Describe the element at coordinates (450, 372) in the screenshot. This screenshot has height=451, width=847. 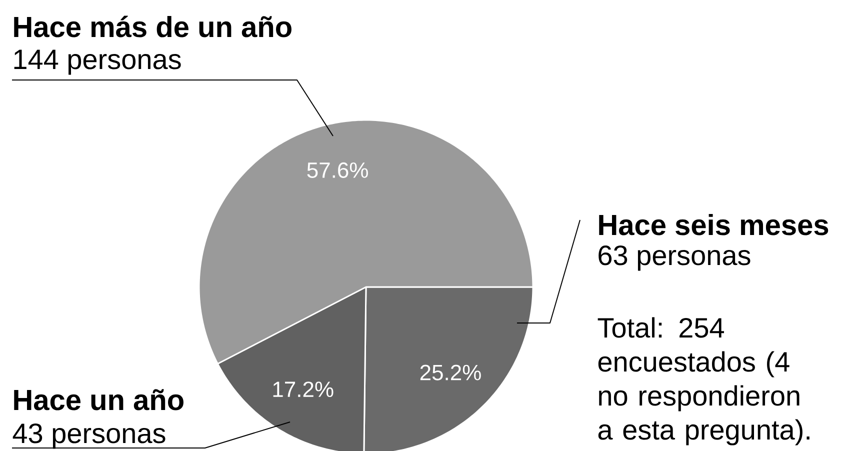
I see `data-label: 25.2%` at that location.